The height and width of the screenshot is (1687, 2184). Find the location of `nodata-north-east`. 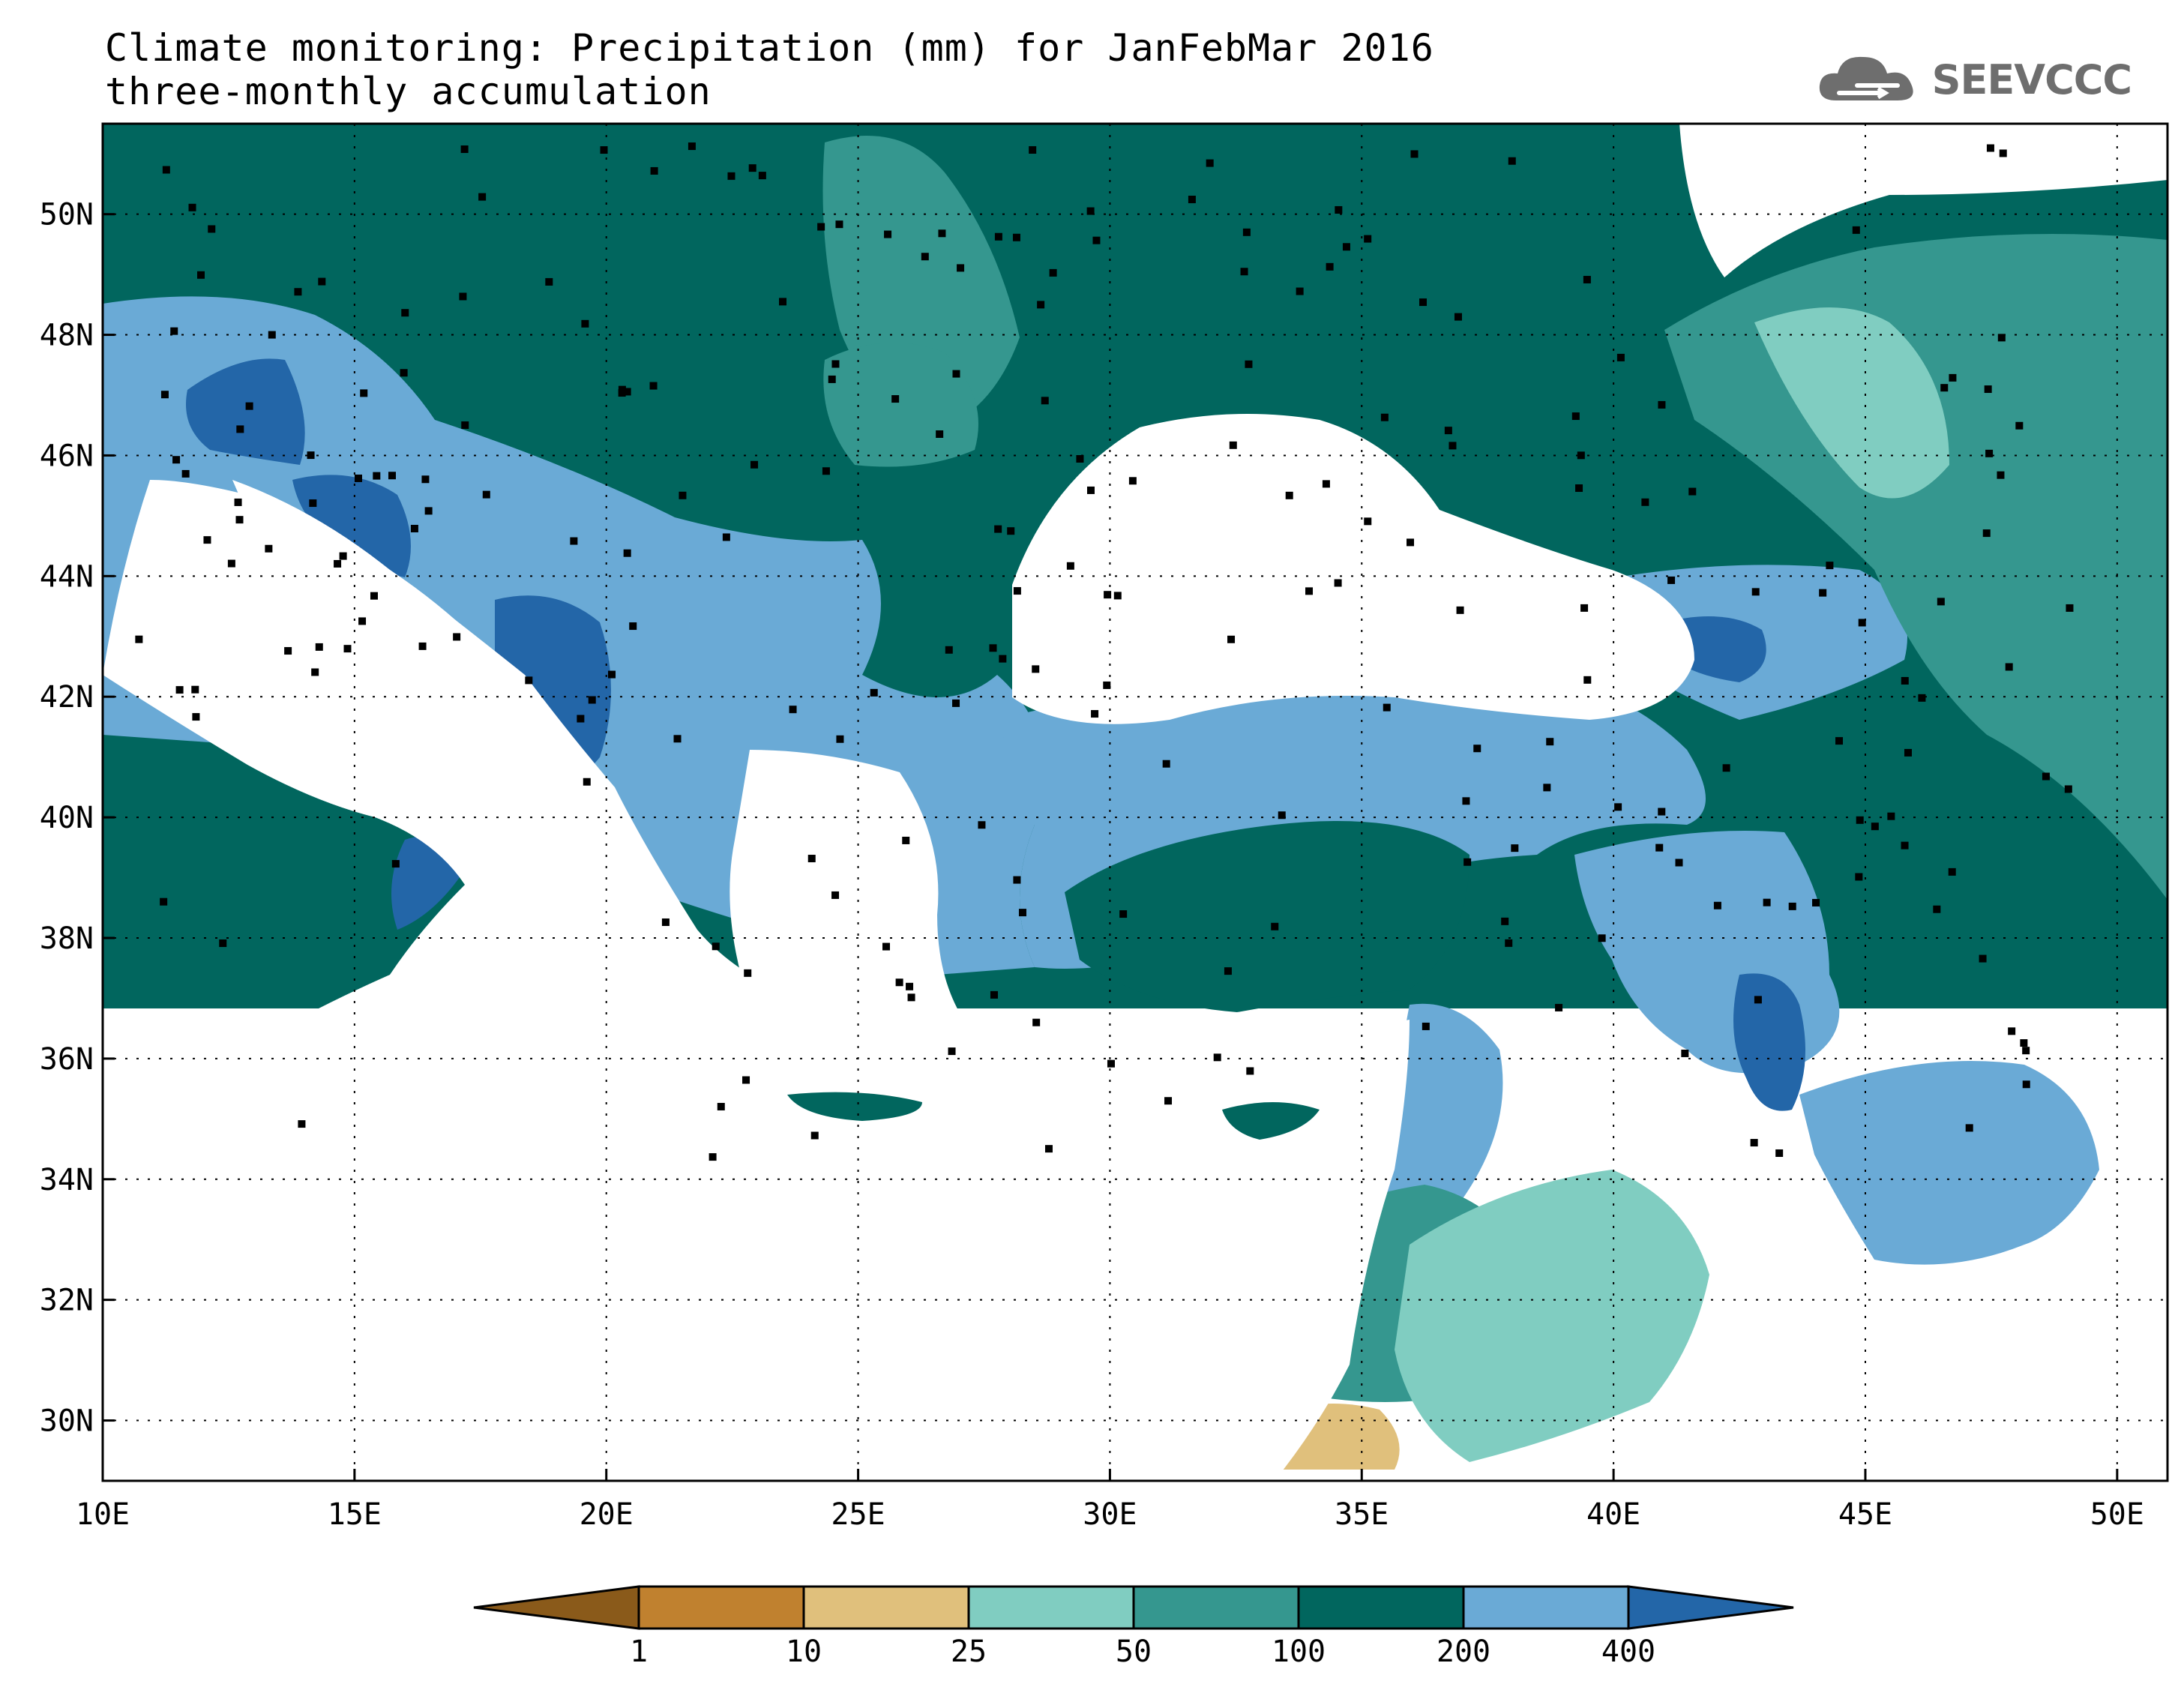

nodata-north-east is located at coordinates (1923, 200).